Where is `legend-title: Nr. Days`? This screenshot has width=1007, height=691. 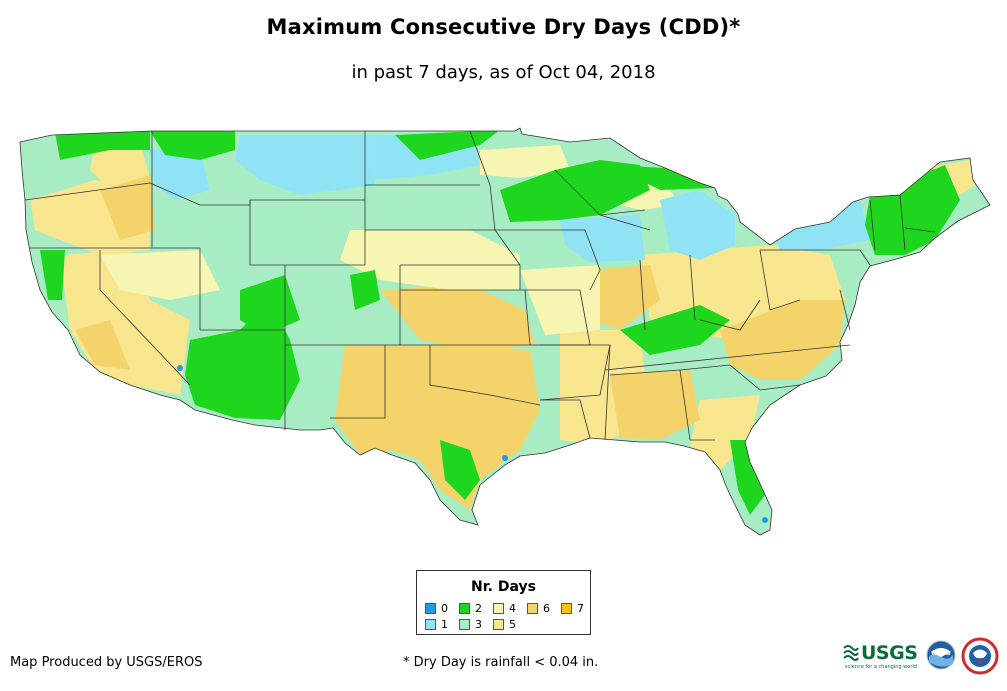 legend-title: Nr. Days is located at coordinates (503, 587).